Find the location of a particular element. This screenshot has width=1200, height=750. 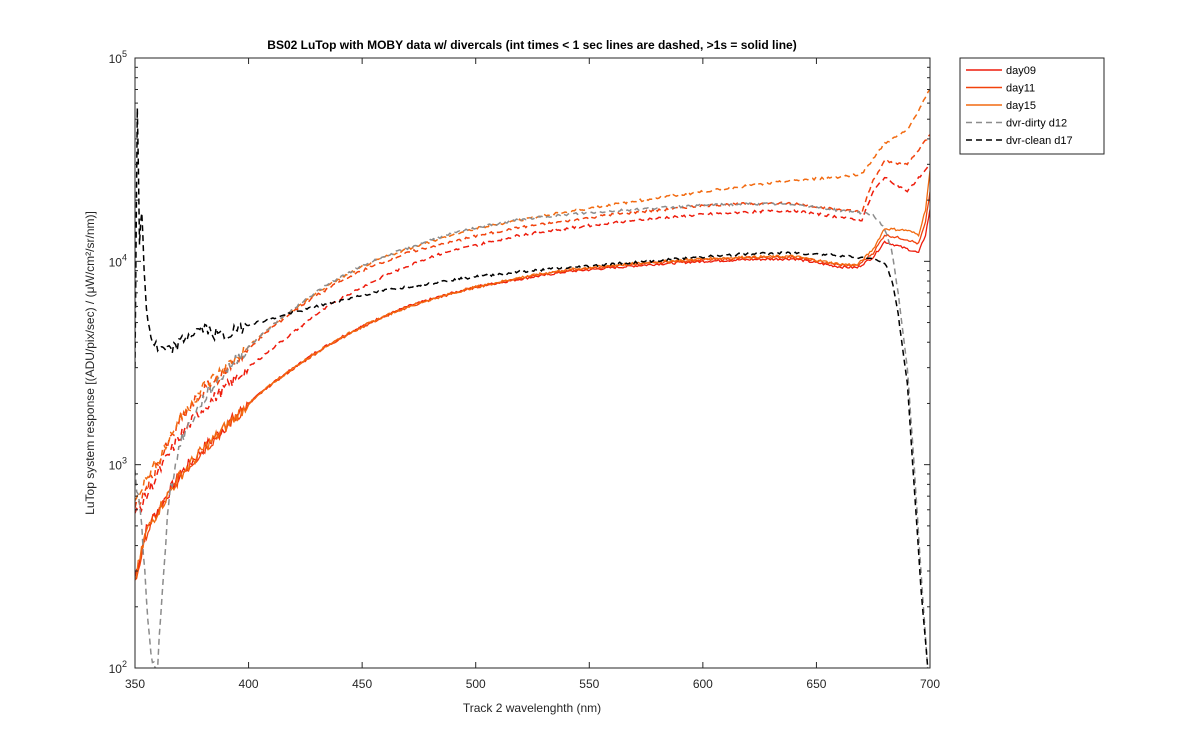

x-tick-label: 550 is located at coordinates (589, 684).